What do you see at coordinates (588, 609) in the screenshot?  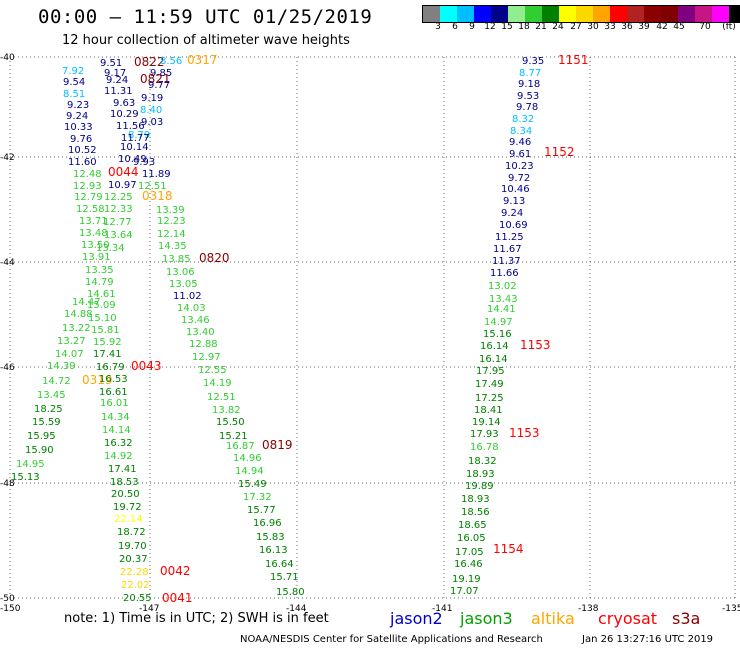 I see `longitude-label: -138` at bounding box center [588, 609].